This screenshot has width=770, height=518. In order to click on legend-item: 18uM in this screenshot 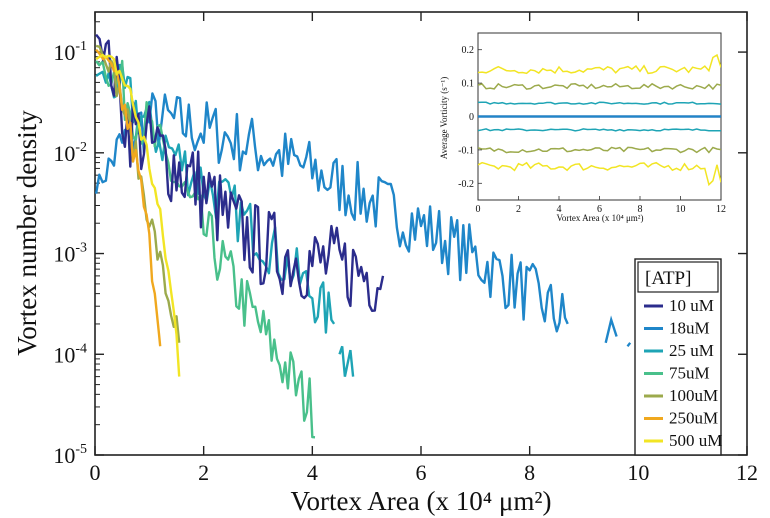, I will do `click(677, 328)`.